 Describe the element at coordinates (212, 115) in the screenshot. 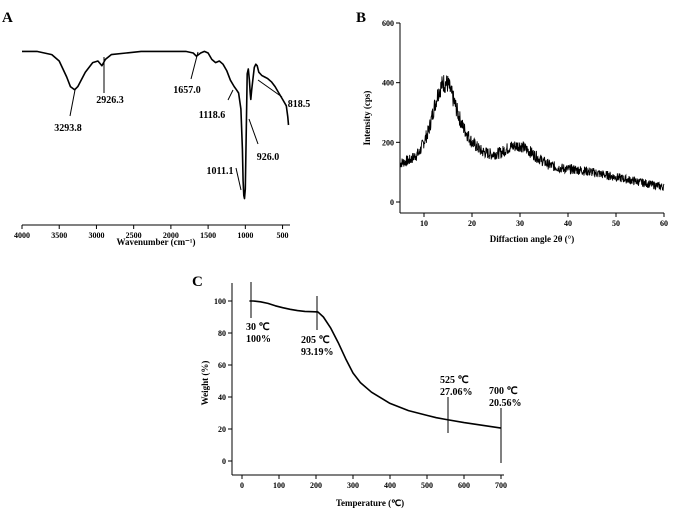

I see `peak-label-1118: 1118.6` at that location.